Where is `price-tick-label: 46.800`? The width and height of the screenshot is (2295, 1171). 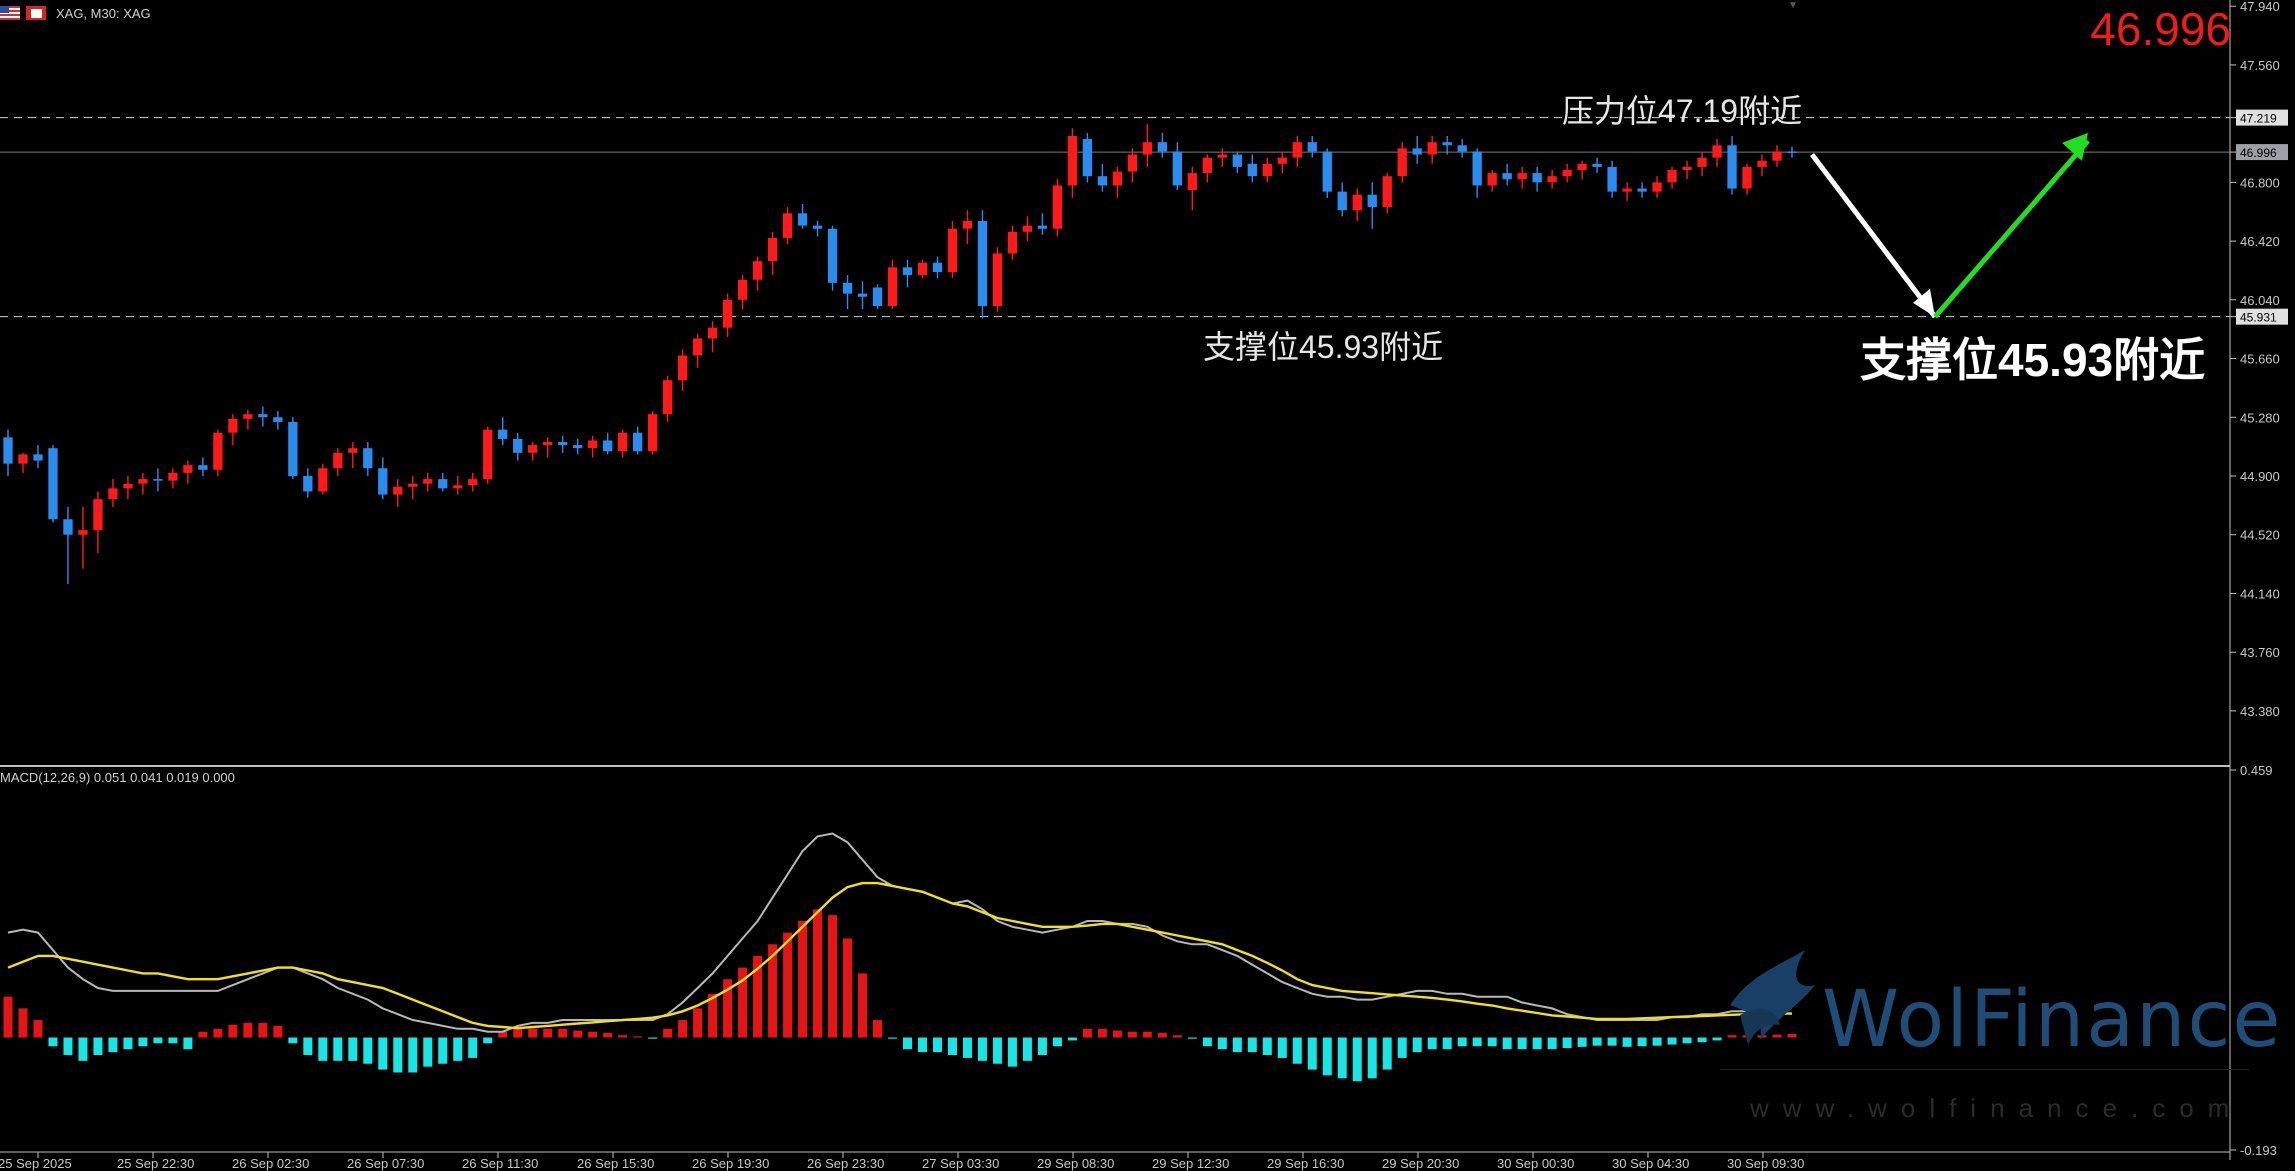 price-tick-label: 46.800 is located at coordinates (2260, 182).